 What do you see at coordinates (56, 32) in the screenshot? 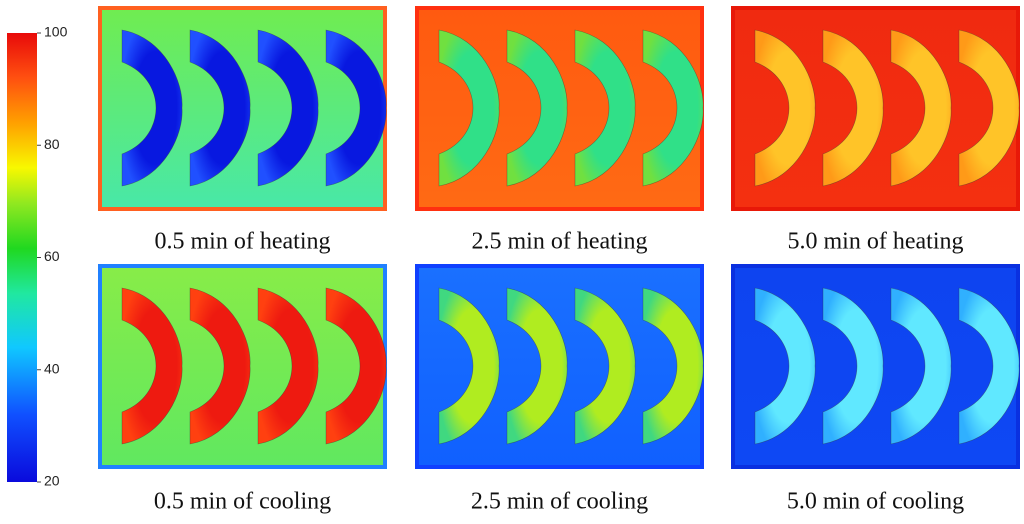
I see `colorbar-tick-label: 100` at bounding box center [56, 32].